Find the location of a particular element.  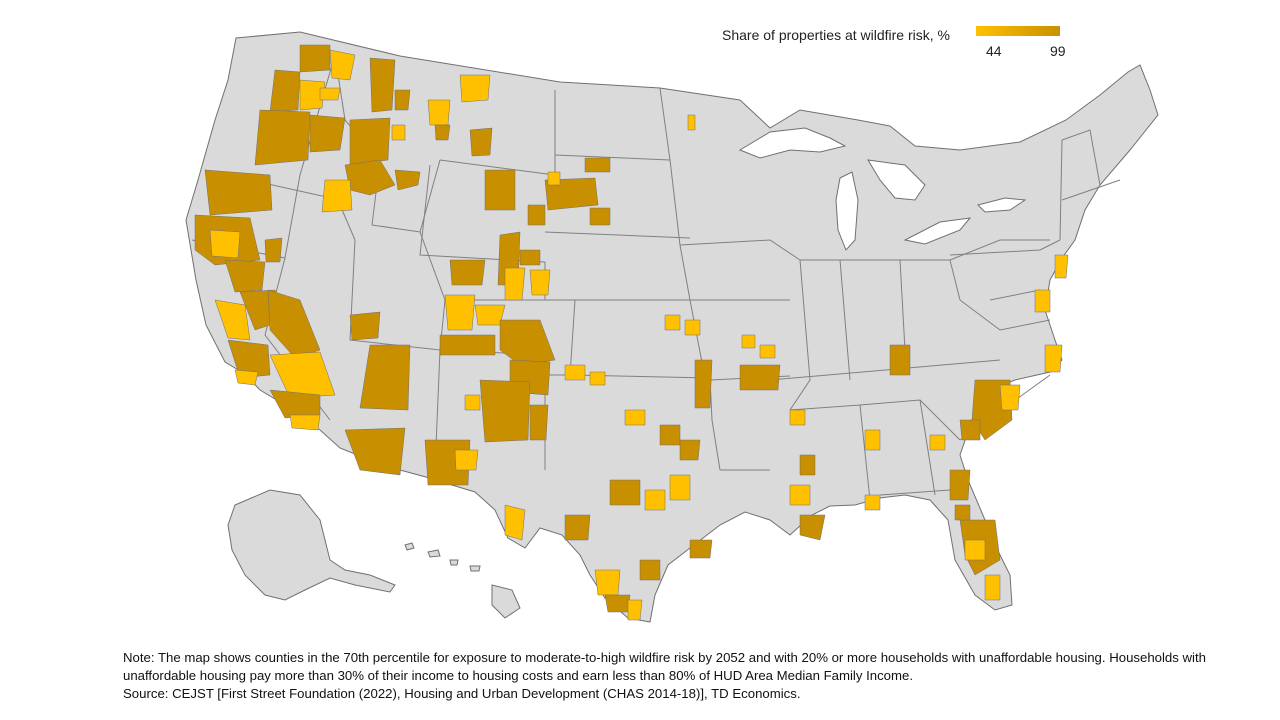

legend-title: Share of properties at wildfire risk, % is located at coordinates (836, 35).